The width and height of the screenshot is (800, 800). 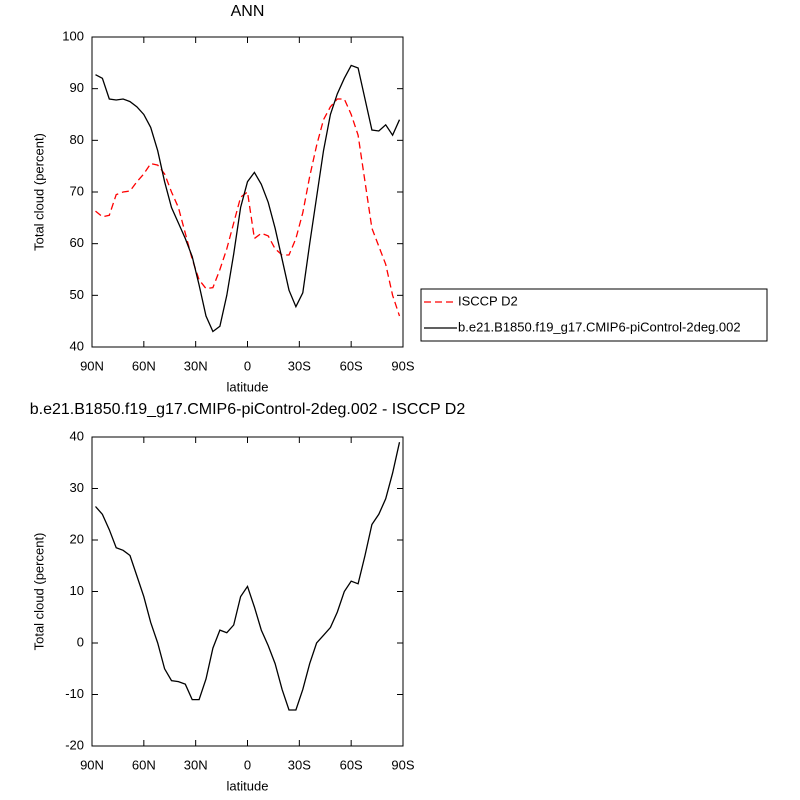 I want to click on y-tick-label: 80, so click(x=77, y=139).